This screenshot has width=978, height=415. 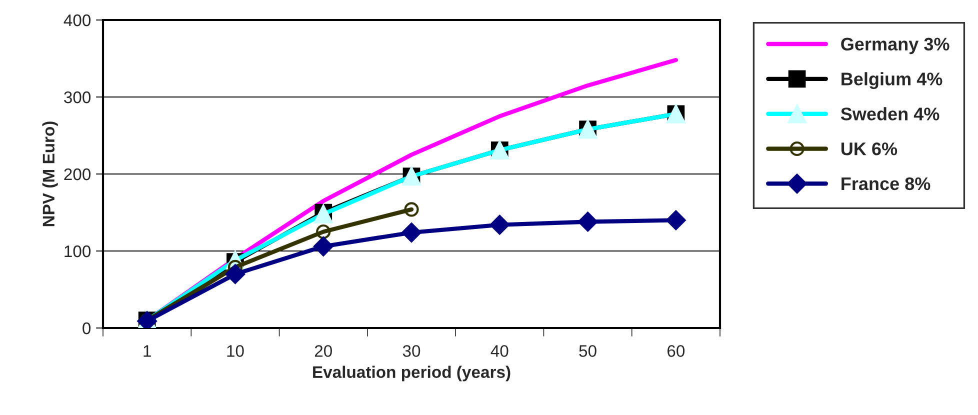 What do you see at coordinates (499, 351) in the screenshot?
I see `x-tick-label: 40` at bounding box center [499, 351].